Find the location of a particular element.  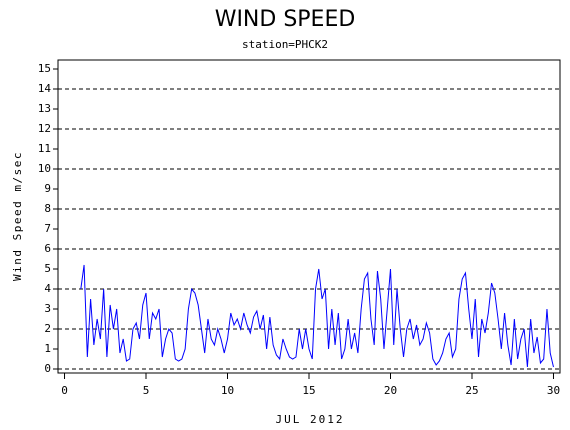

x-axis-label: JUL 2012 is located at coordinates (310, 419).